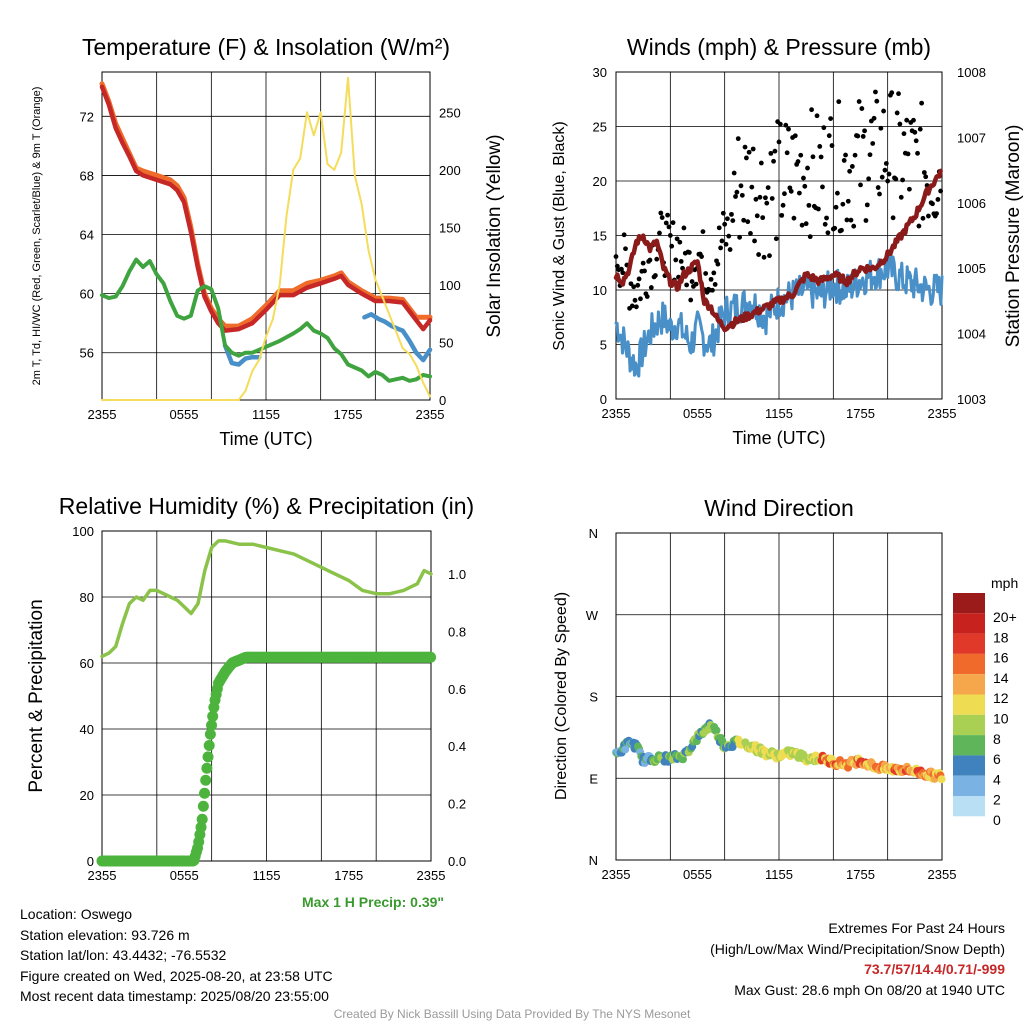 This screenshot has height=1024, width=1024. I want to click on y2-tick-label: 0.2, so click(457, 804).